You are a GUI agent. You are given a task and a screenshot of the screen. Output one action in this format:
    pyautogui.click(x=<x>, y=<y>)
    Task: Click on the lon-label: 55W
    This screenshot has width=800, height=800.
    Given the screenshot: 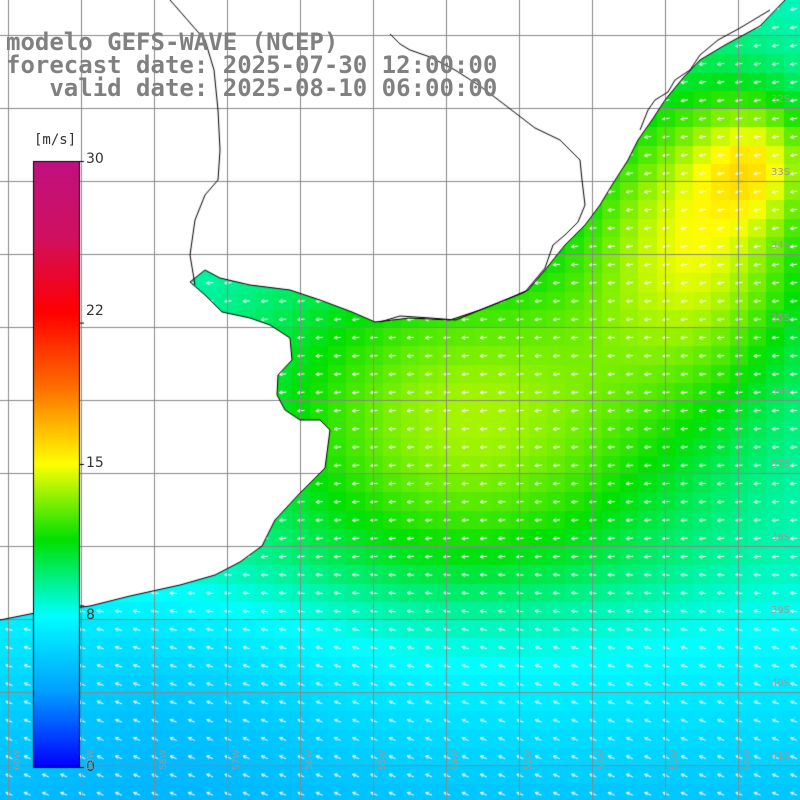 What is the action you would take?
    pyautogui.click(x=383, y=759)
    